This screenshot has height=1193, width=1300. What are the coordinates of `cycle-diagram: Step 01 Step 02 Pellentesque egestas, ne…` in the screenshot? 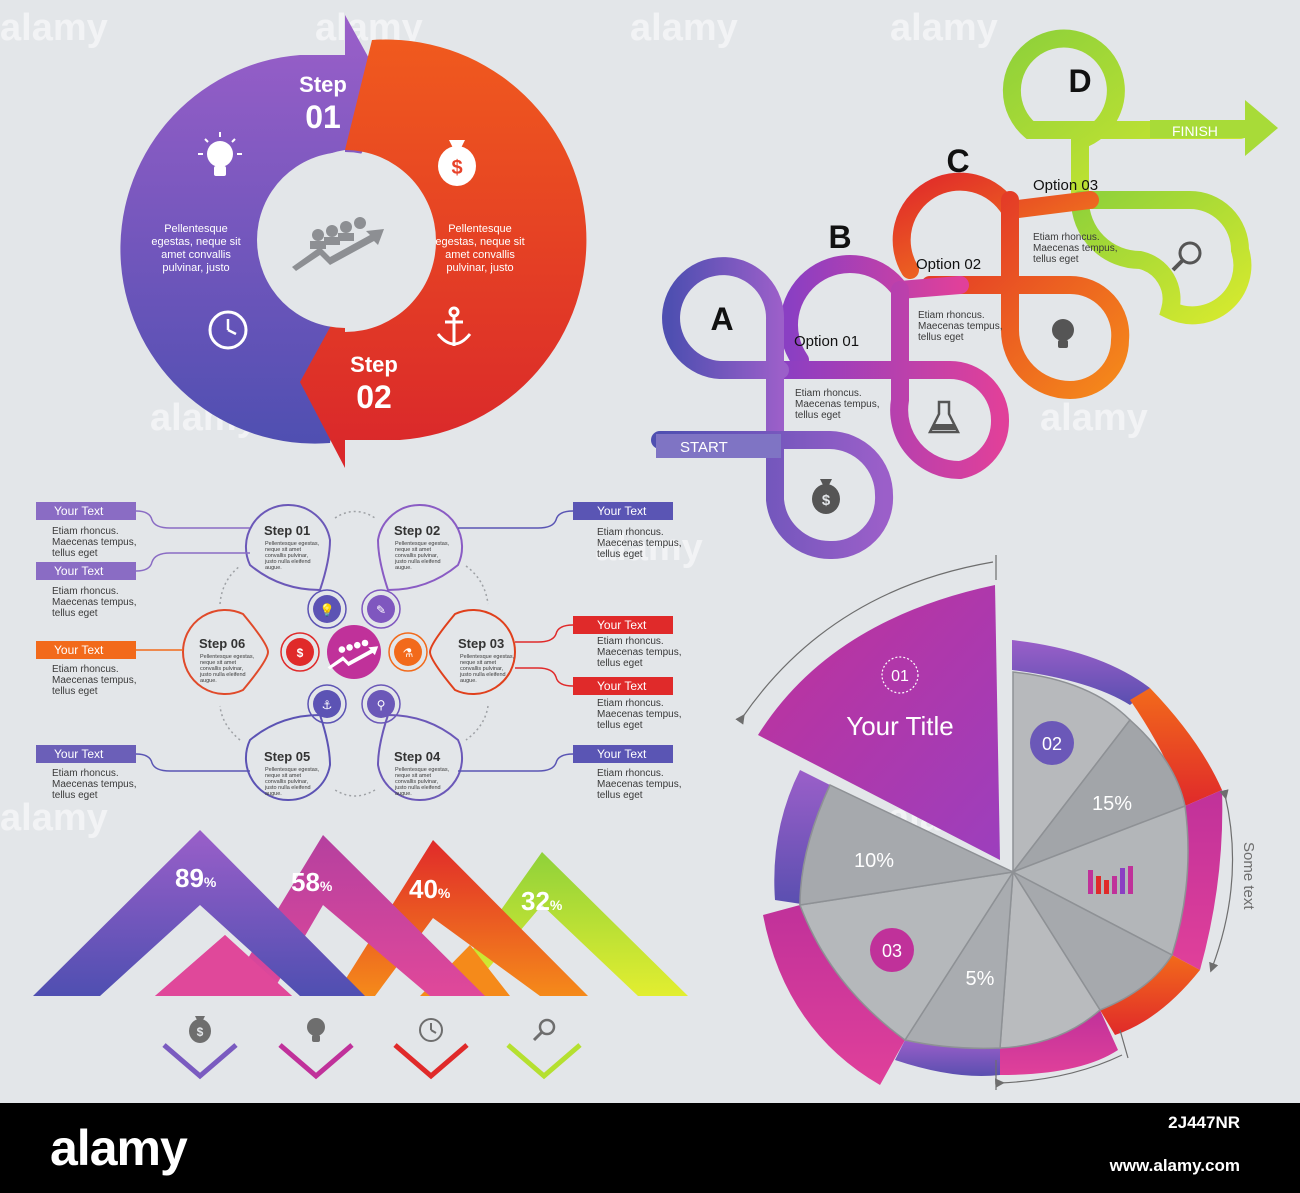 It's located at (353, 242).